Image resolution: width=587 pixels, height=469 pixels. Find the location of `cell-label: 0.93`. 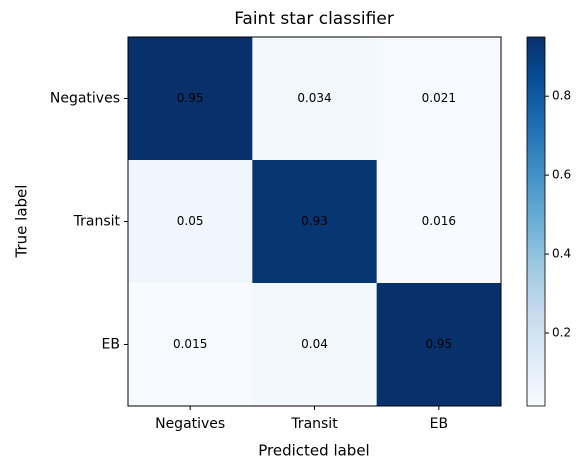

cell-label: 0.93 is located at coordinates (314, 221).